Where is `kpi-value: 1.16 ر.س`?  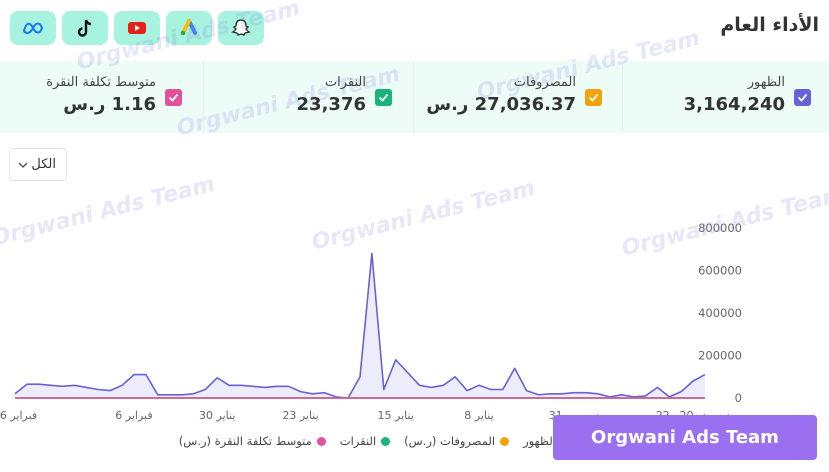 kpi-value: 1.16 ر.س is located at coordinates (109, 104).